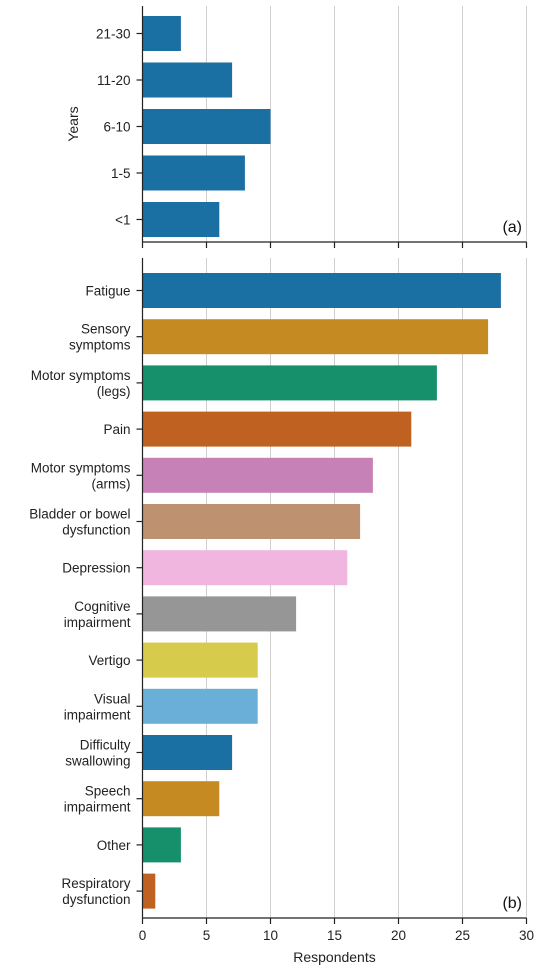 The image size is (538, 968). I want to click on category-label-1-10: Difficulty swallowing, so click(98, 753).